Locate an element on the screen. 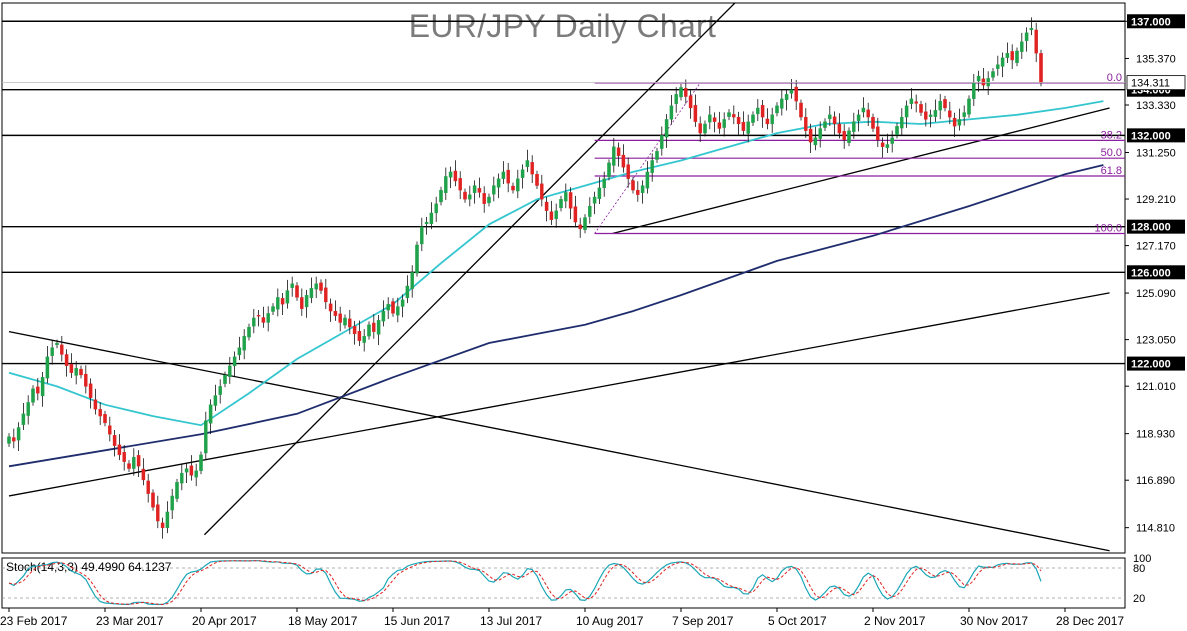  stoch-k-line is located at coordinates (525, 583).